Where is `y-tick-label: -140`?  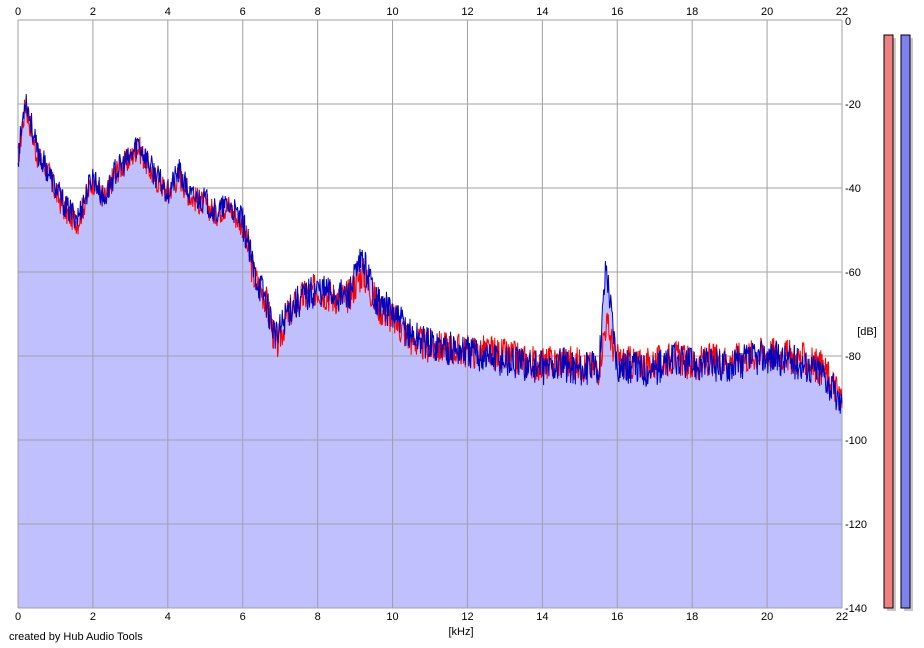
y-tick-label: -140 is located at coordinates (856, 609).